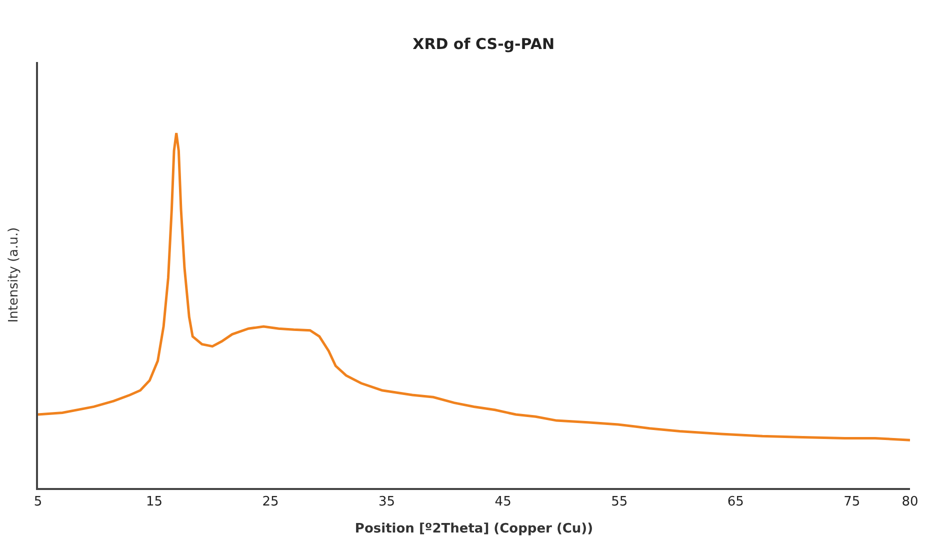 This screenshot has height=548, width=930. I want to click on x-tick-label: 15, so click(154, 502).